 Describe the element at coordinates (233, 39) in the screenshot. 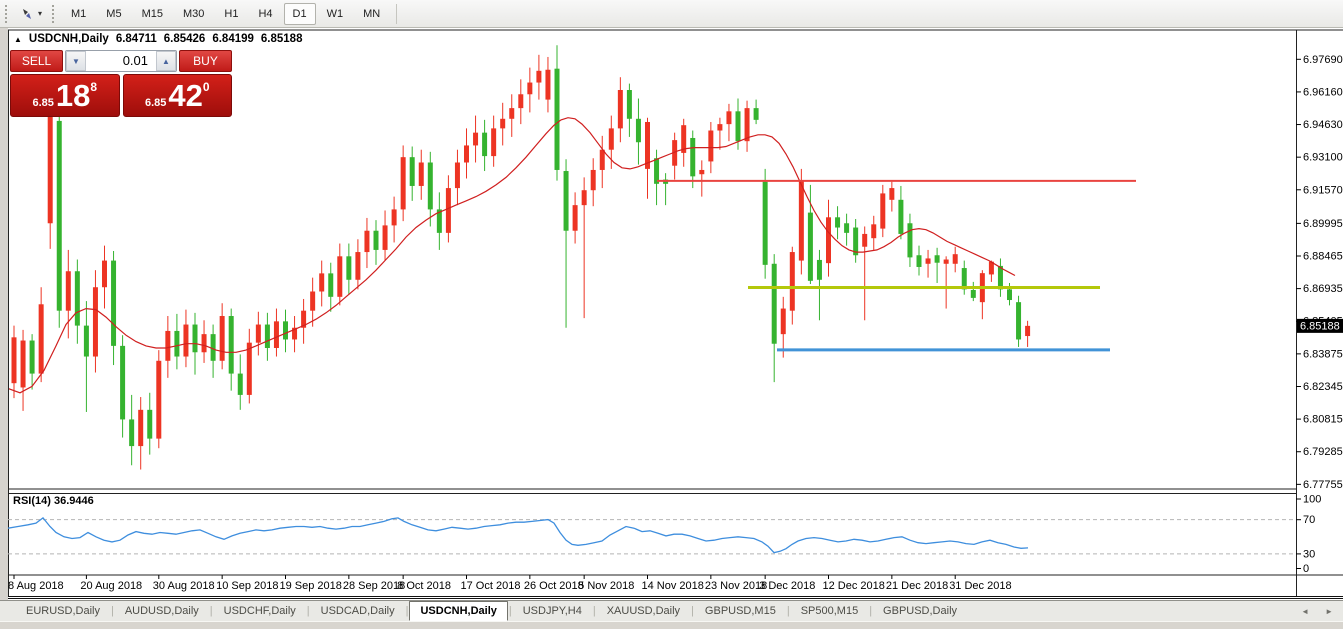

I see `ohlc-low: 6.84199` at that location.